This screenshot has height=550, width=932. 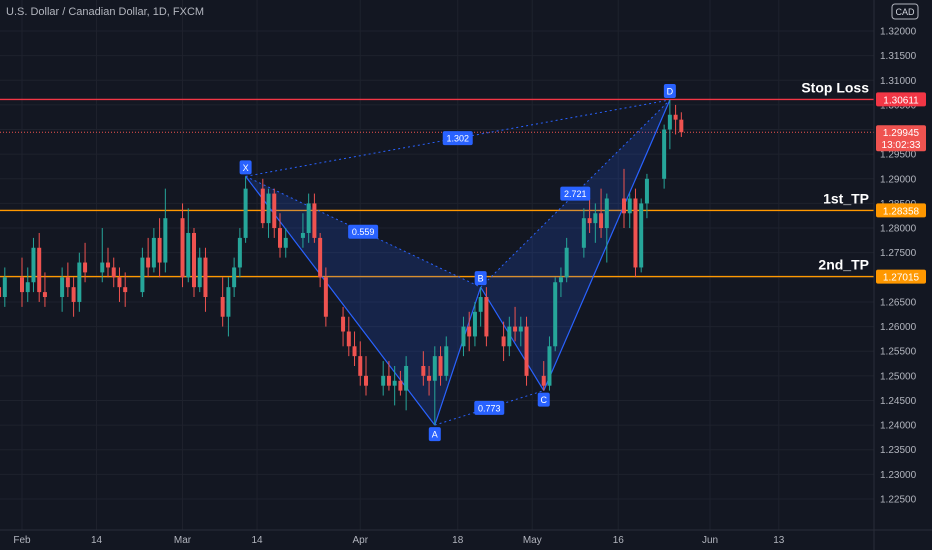 I want to click on pattern-point-label: D, so click(x=670, y=91).